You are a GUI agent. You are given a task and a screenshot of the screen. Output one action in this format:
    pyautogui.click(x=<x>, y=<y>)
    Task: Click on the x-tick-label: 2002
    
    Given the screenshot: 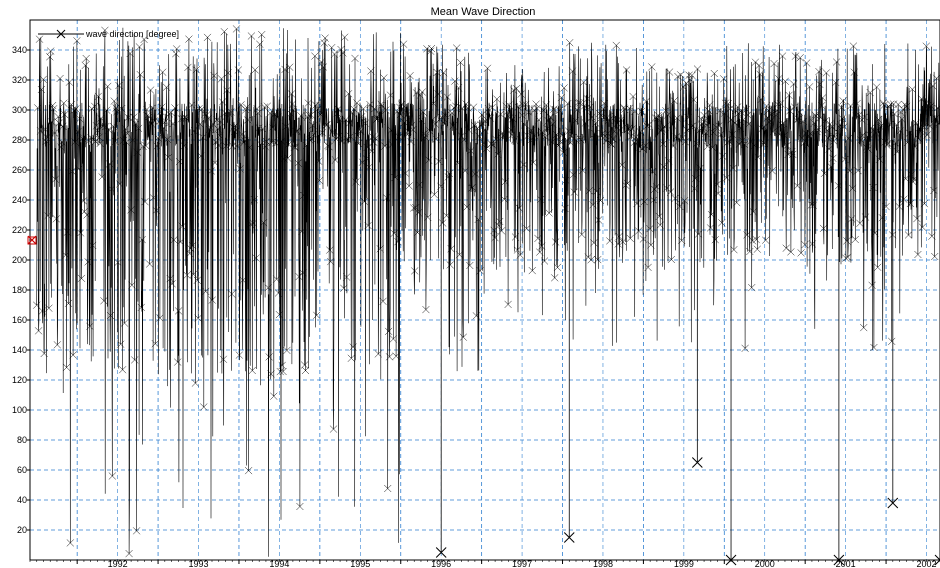 What is the action you would take?
    pyautogui.click(x=927, y=563)
    